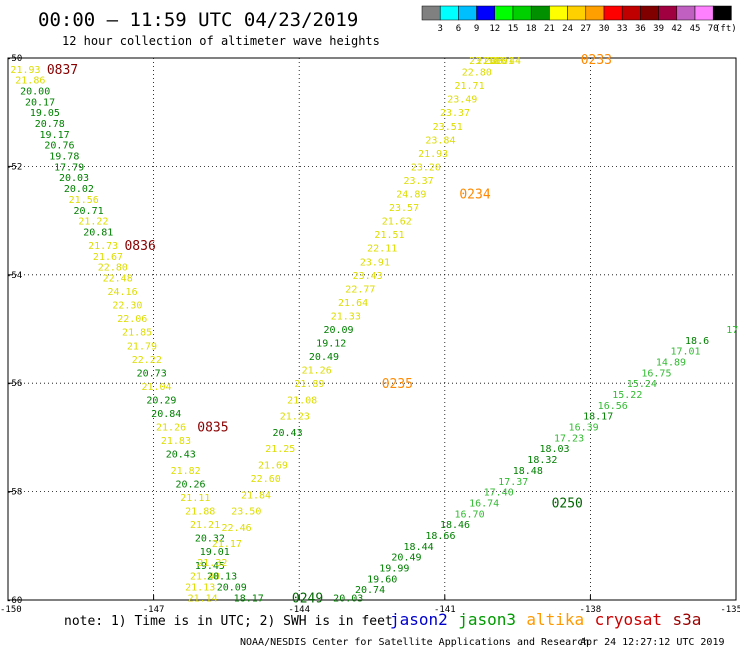 The height and width of the screenshot is (650, 740). What do you see at coordinates (98, 232) in the screenshot?
I see `wave-height-label: 20.81` at bounding box center [98, 232].